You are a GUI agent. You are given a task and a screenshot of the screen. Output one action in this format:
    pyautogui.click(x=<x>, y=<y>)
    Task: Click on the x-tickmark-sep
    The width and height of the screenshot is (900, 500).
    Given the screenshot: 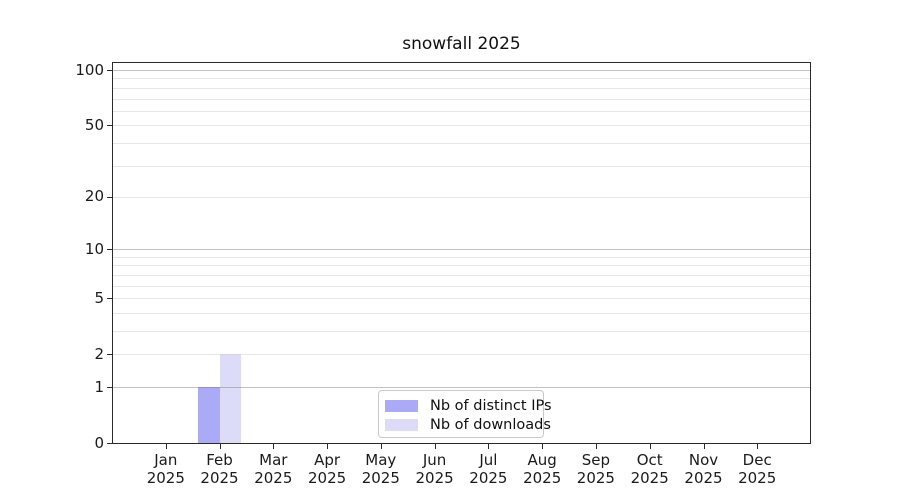 What is the action you would take?
    pyautogui.click(x=596, y=446)
    